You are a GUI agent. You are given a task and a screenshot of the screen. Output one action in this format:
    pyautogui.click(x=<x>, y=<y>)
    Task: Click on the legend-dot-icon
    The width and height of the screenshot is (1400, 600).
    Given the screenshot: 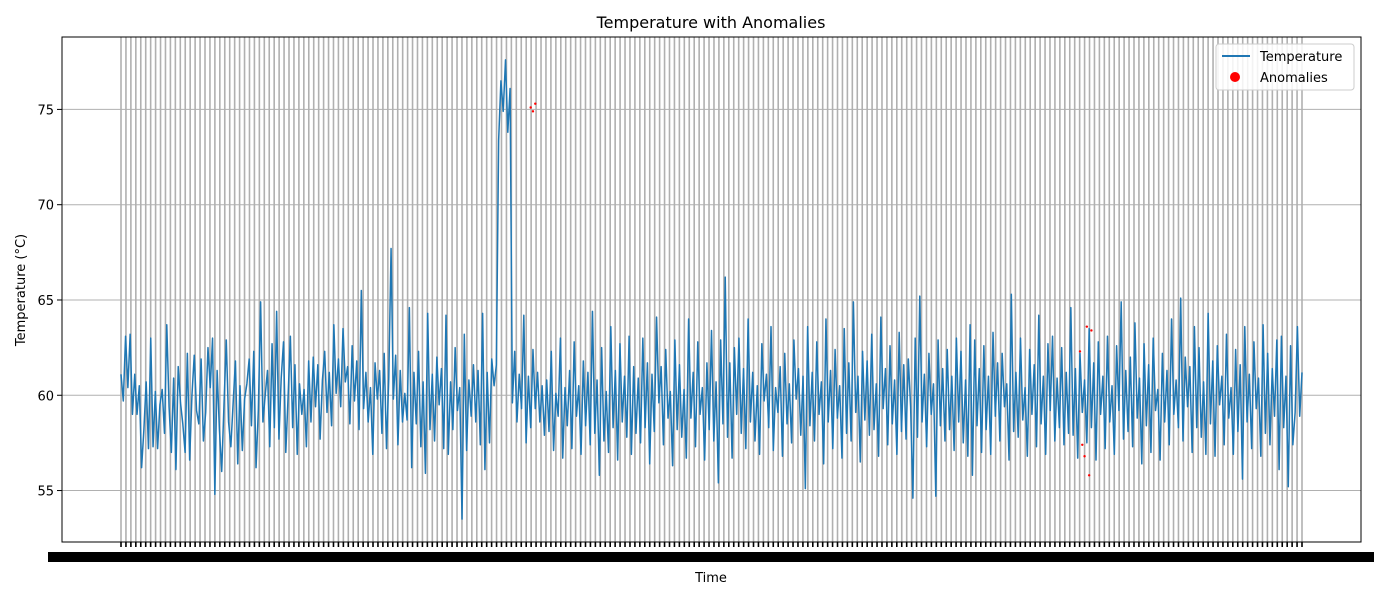 What is the action you would take?
    pyautogui.click(x=1235, y=77)
    